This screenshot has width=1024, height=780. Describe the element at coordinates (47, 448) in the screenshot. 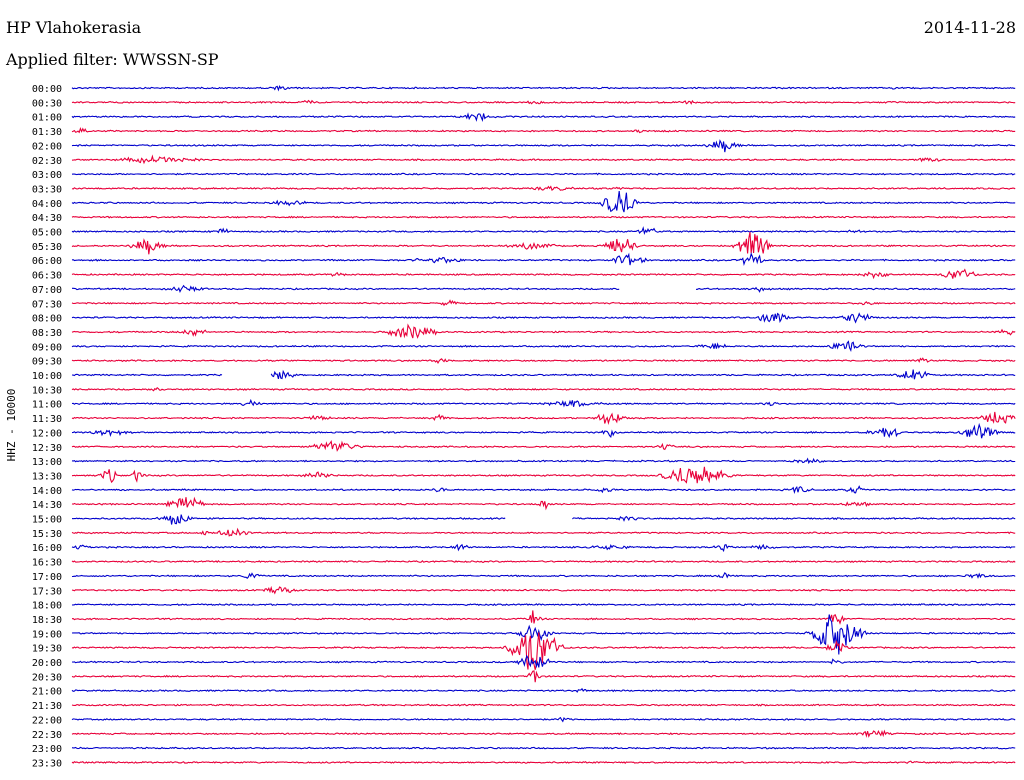

I see `time-tick-label: 12:30` at that location.